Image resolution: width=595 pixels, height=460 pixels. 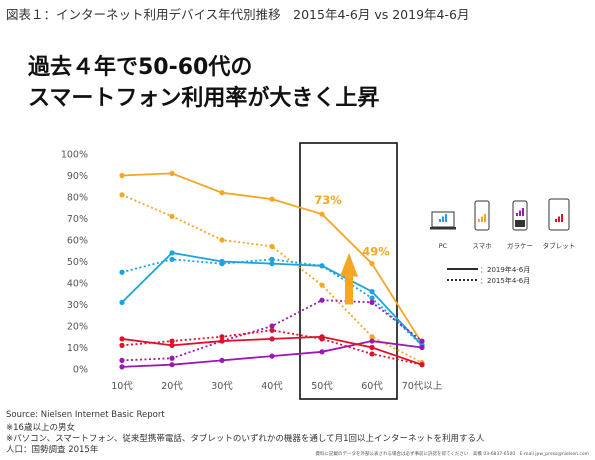 I want to click on phone-body, so click(x=482, y=215).